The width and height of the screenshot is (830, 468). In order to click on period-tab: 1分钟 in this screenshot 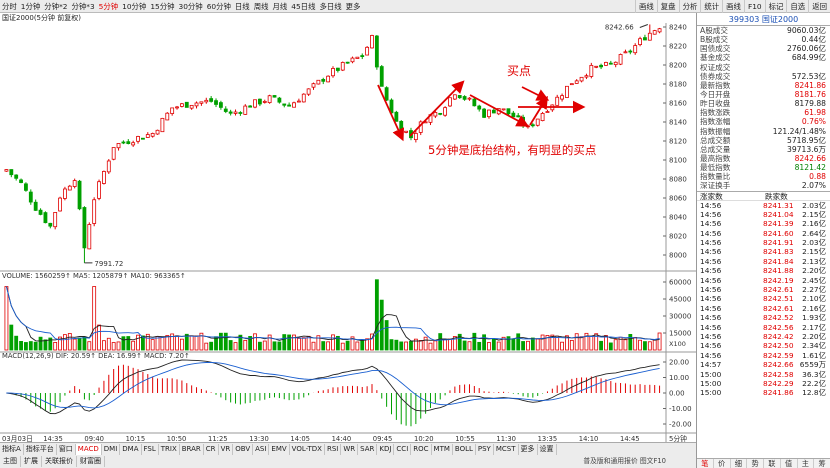, I will do `click(30, 6)`.